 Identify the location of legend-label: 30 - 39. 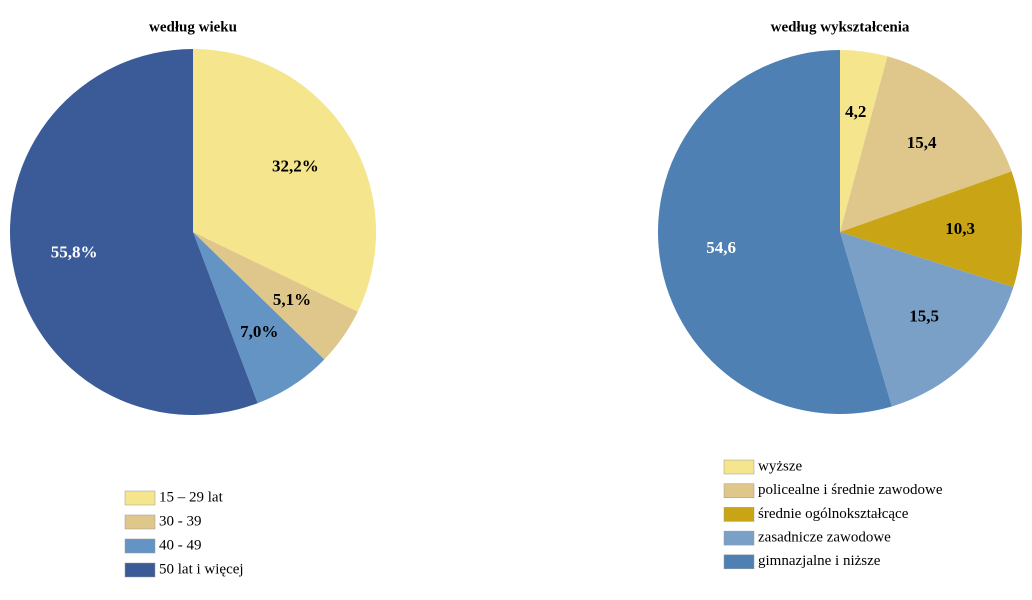
(180, 521).